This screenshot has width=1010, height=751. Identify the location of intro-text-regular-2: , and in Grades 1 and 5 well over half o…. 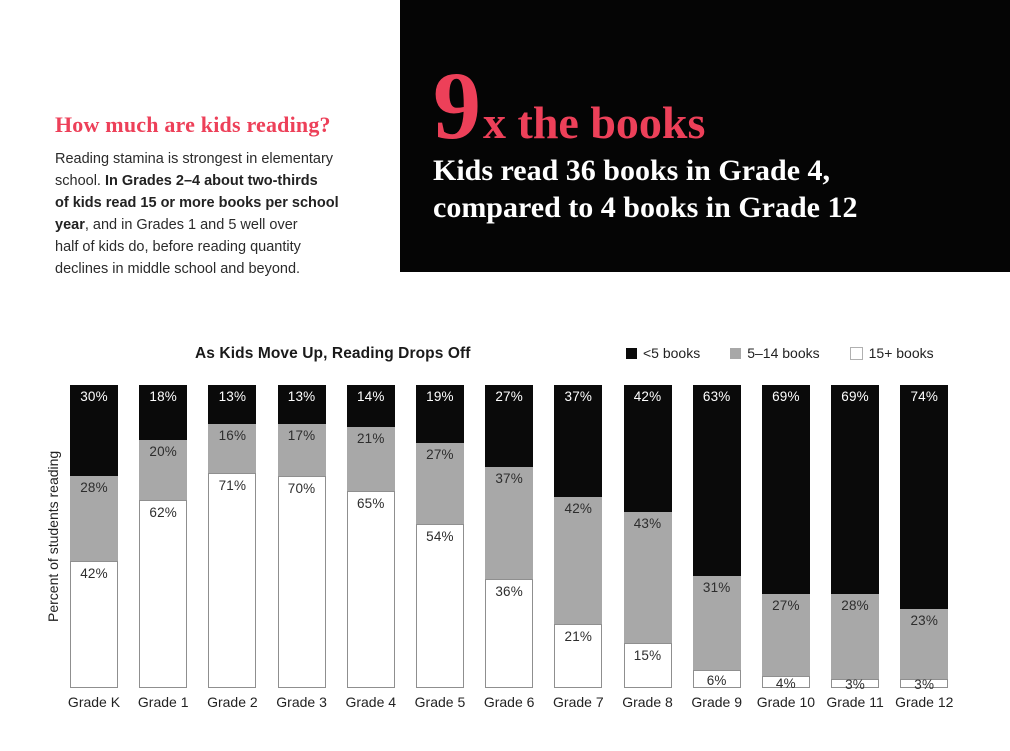
(178, 247).